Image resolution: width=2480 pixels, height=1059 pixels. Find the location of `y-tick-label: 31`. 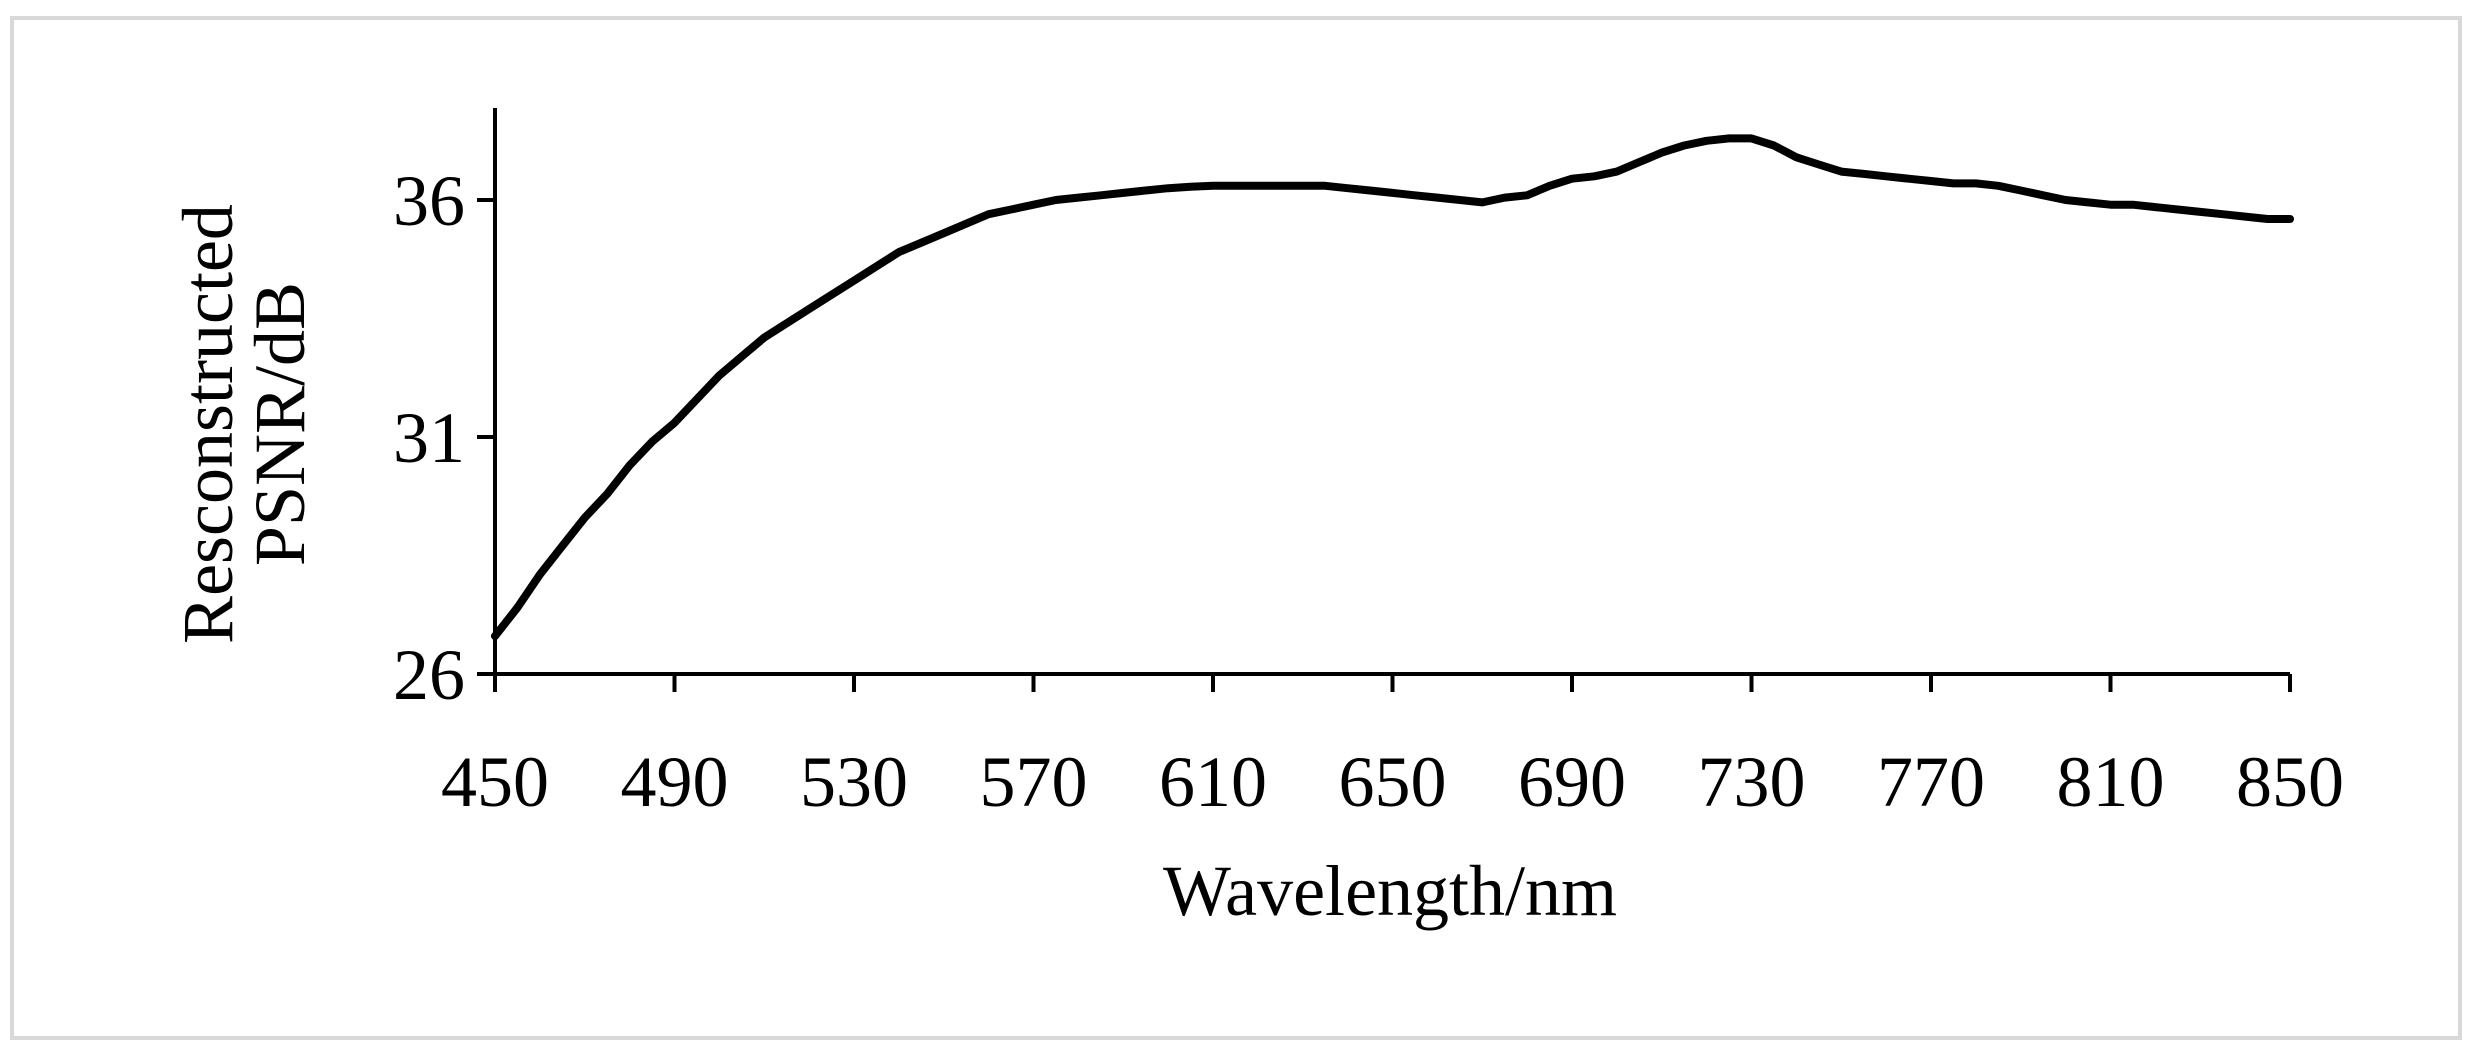

y-tick-label: 31 is located at coordinates (429, 438).